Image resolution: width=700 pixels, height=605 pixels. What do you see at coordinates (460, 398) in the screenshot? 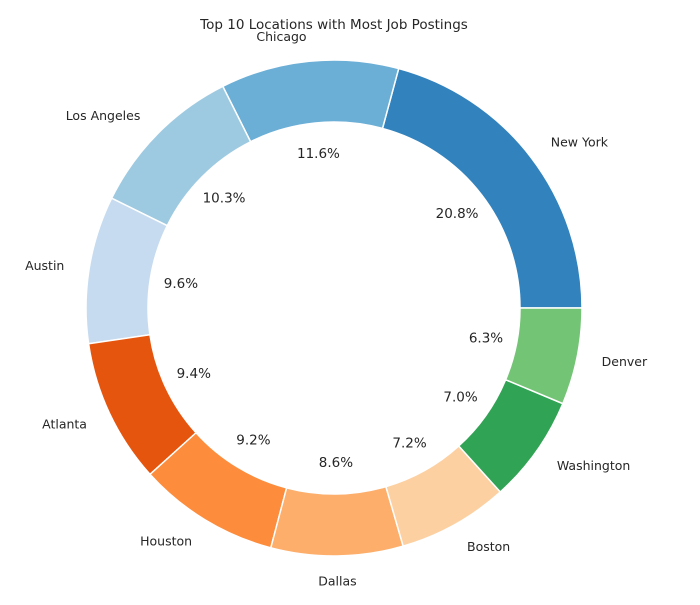
I see `percent-washington: 7.0%` at bounding box center [460, 398].